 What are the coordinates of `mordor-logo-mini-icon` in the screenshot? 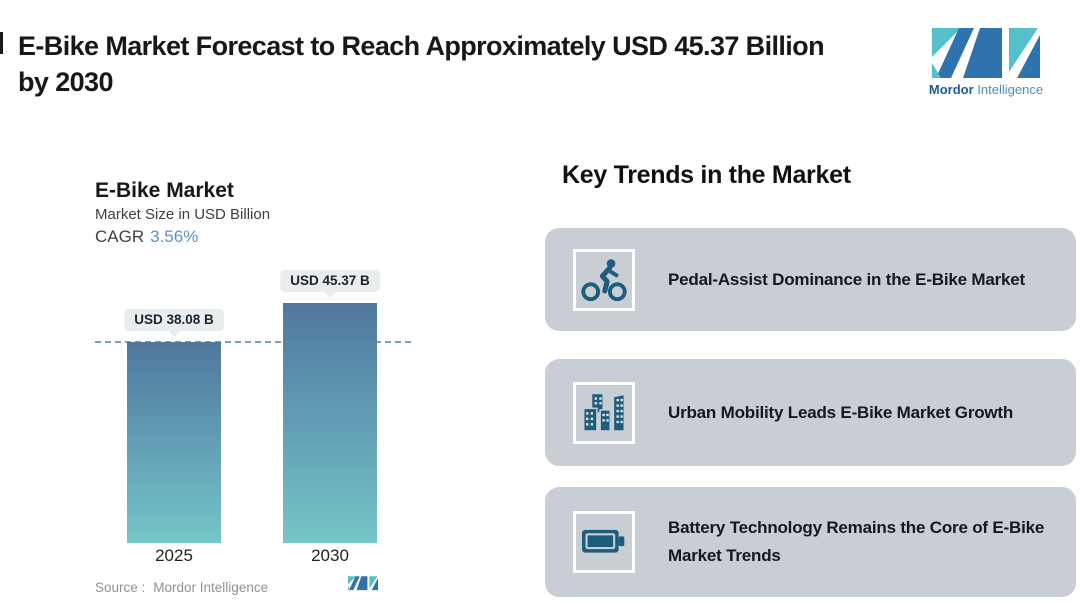 It's located at (363, 583).